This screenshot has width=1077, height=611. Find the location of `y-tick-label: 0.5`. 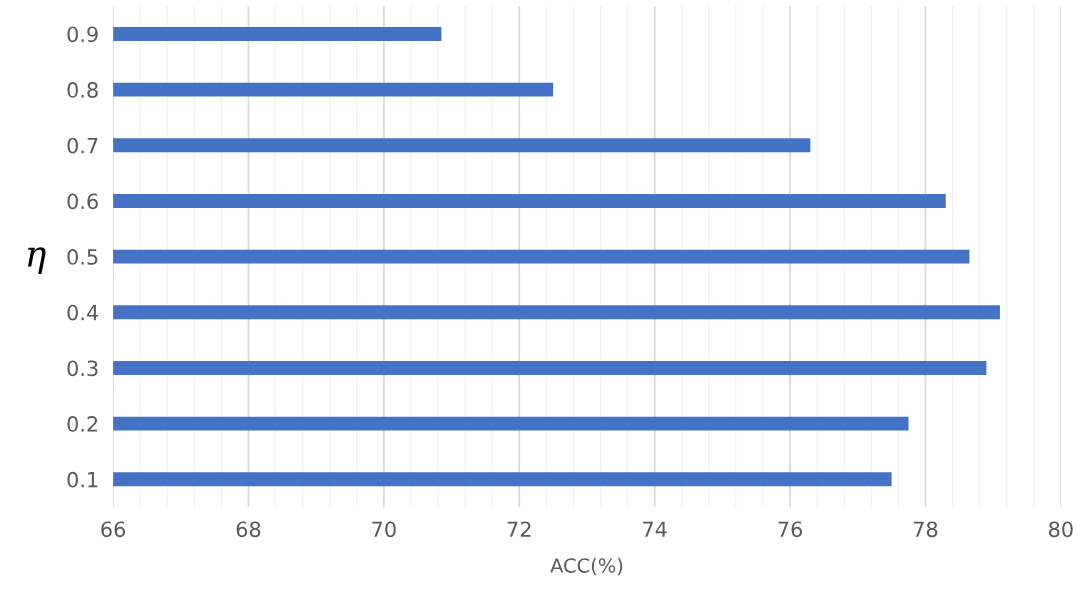

y-tick-label: 0.5 is located at coordinates (82, 257).